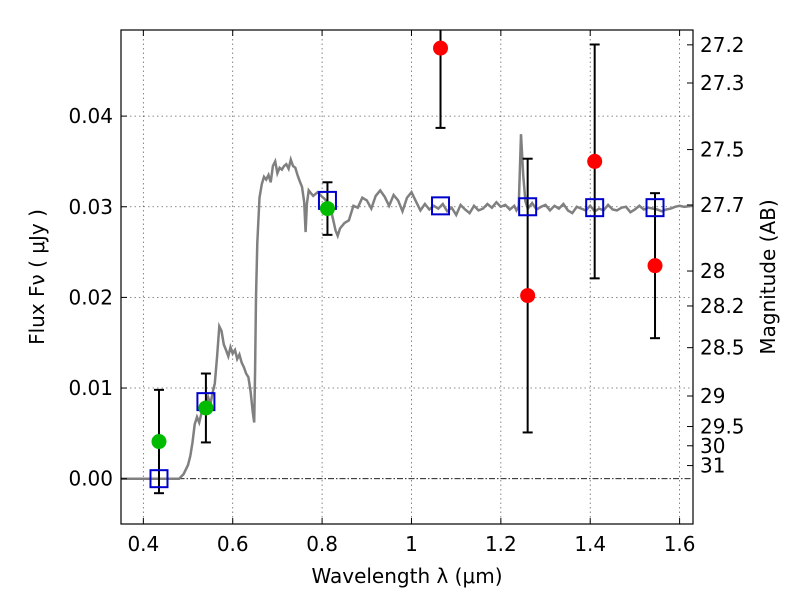 The image size is (800, 600). What do you see at coordinates (411, 544) in the screenshot?
I see `x-tick-label: 1` at bounding box center [411, 544].